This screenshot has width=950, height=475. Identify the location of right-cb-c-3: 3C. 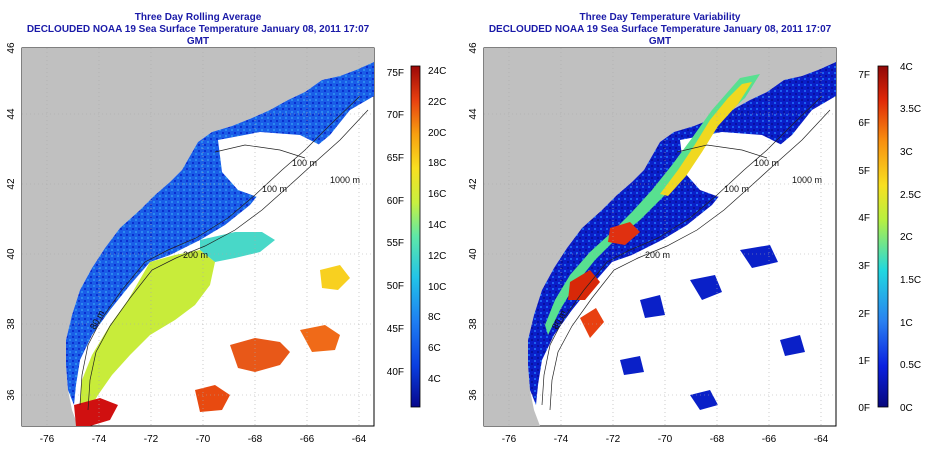
(906, 152).